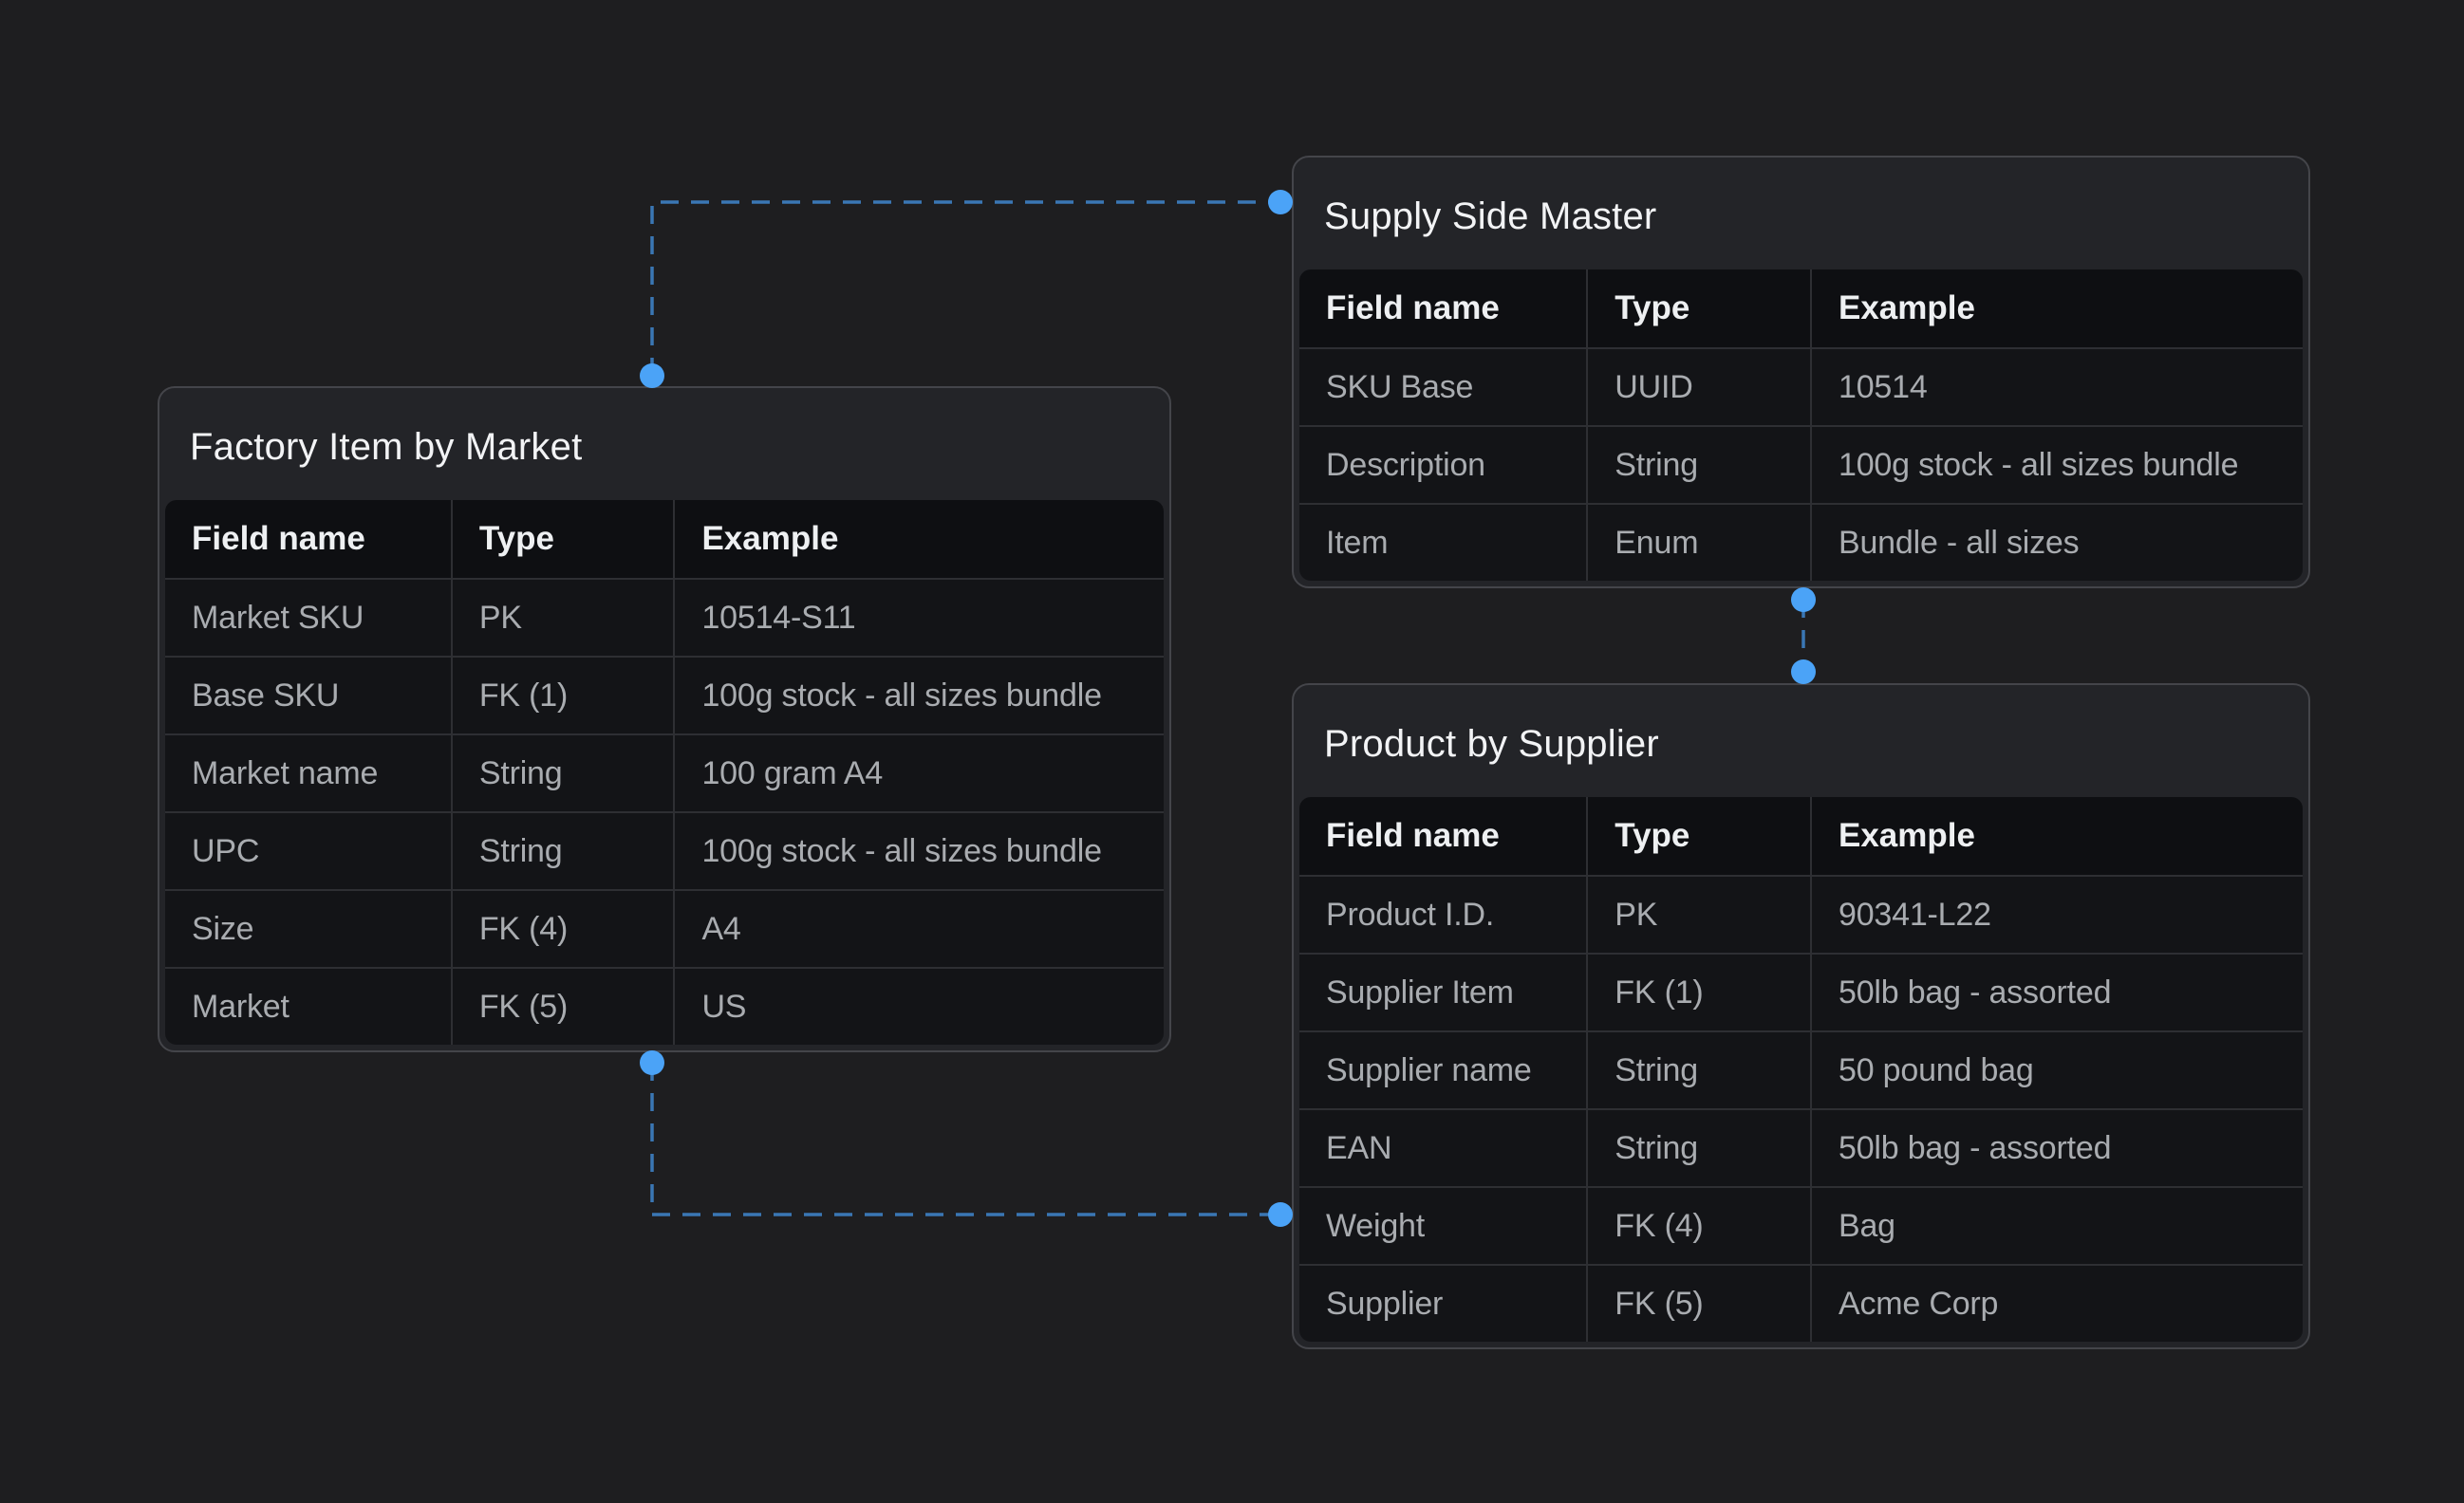  What do you see at coordinates (2057, 543) in the screenshot?
I see `cell-example: Bundle - all sizes` at bounding box center [2057, 543].